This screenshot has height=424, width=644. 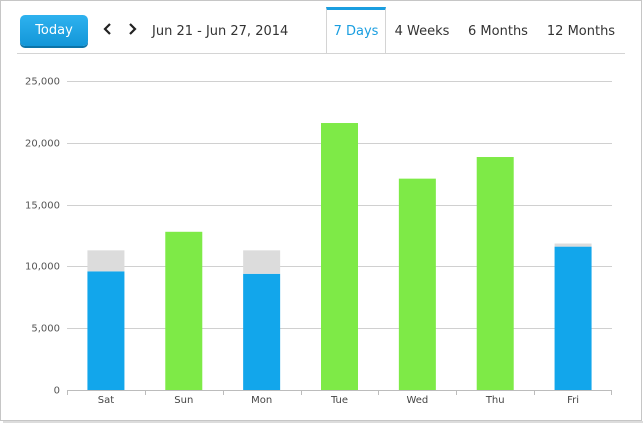 I want to click on x-tick-label: Fri, so click(x=573, y=400).